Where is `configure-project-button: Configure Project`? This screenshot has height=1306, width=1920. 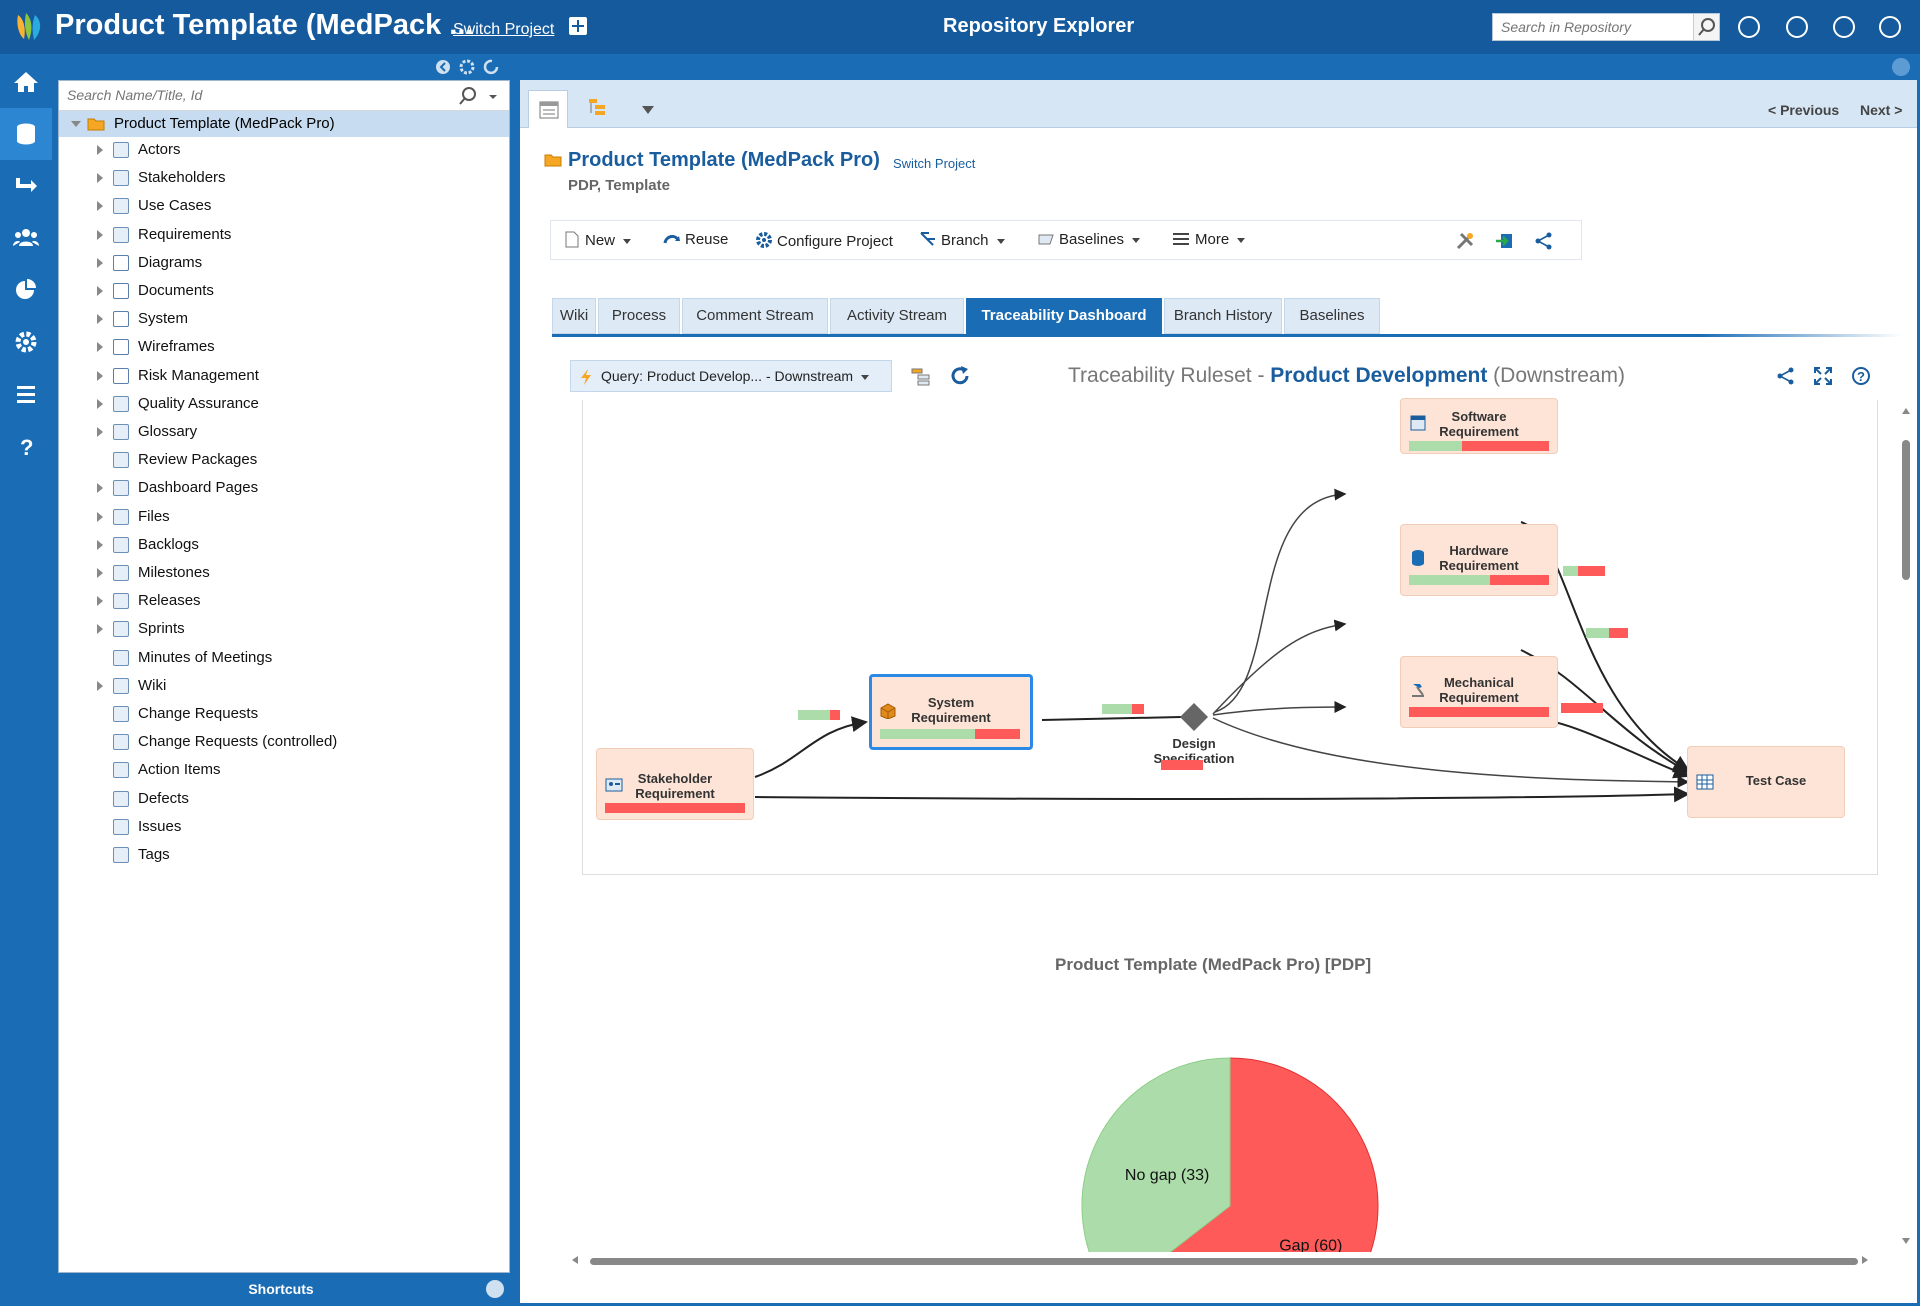
configure-project-button: Configure Project is located at coordinates (824, 240).